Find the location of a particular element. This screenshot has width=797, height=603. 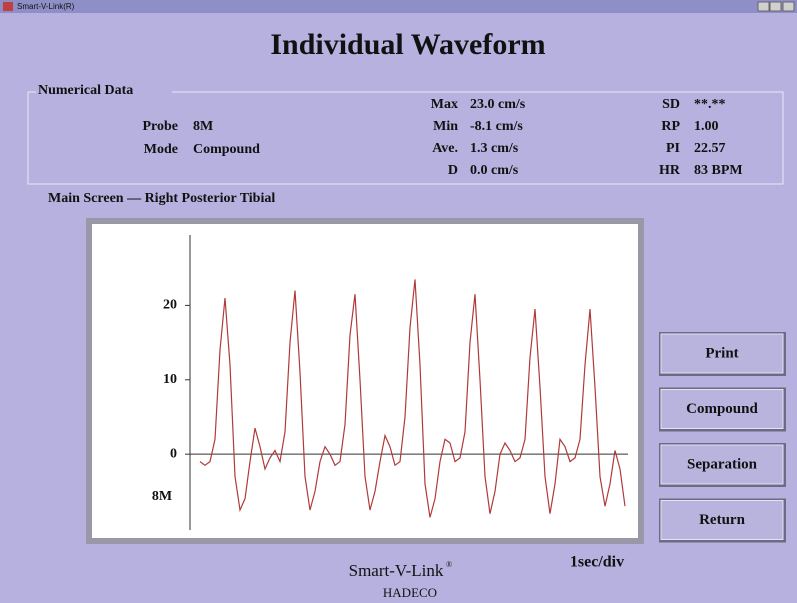

y-tick-label: 20 is located at coordinates (170, 305).